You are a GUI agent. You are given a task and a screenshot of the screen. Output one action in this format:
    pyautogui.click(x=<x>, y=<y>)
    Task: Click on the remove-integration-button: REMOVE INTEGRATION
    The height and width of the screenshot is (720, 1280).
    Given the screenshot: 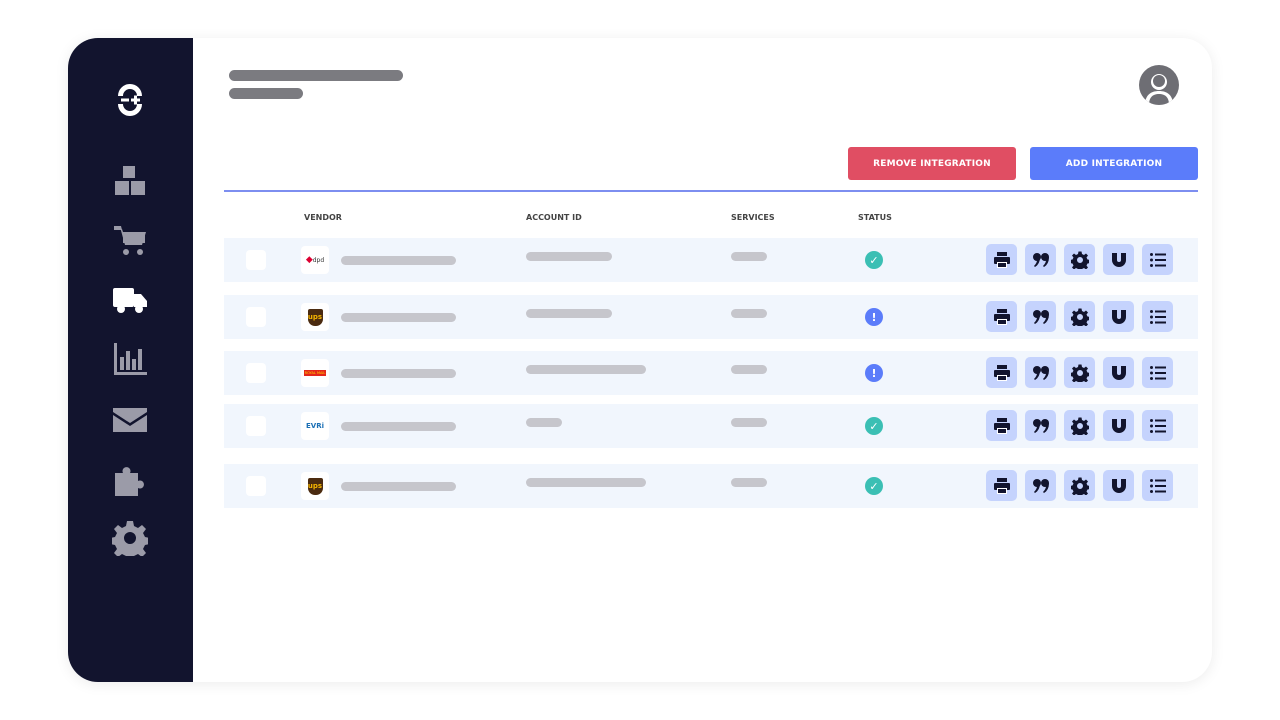 What is the action you would take?
    pyautogui.click(x=932, y=163)
    